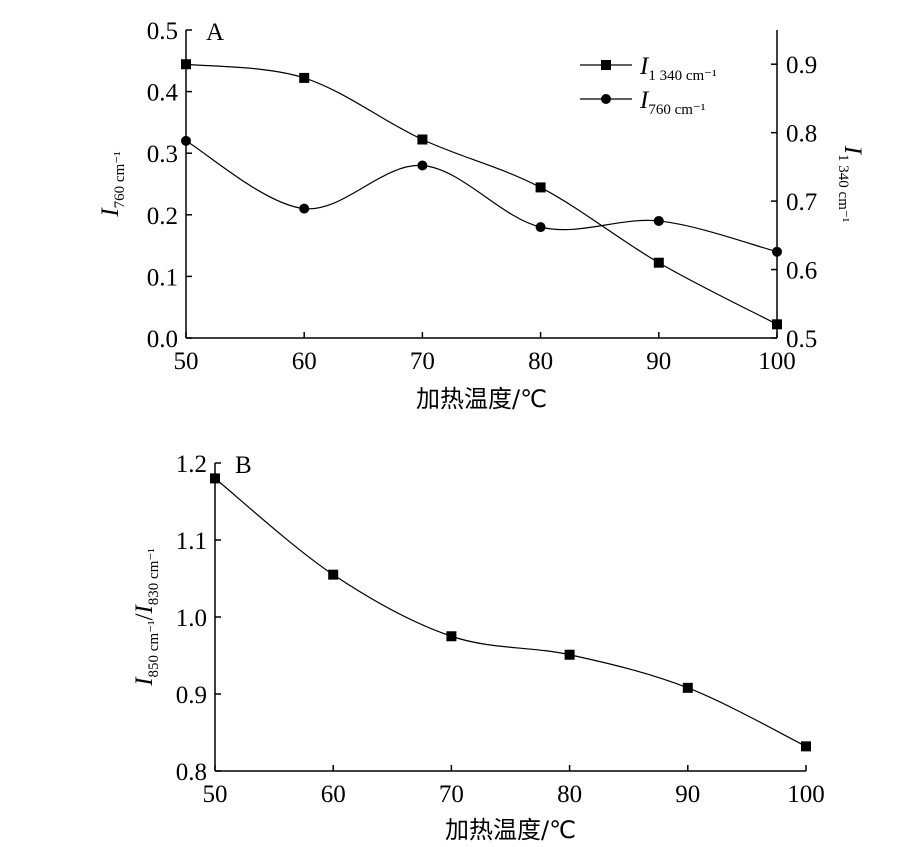 The width and height of the screenshot is (915, 847). Describe the element at coordinates (801, 65) in the screenshot. I see `chart-a-right-y-tick-label: 0.9` at that location.